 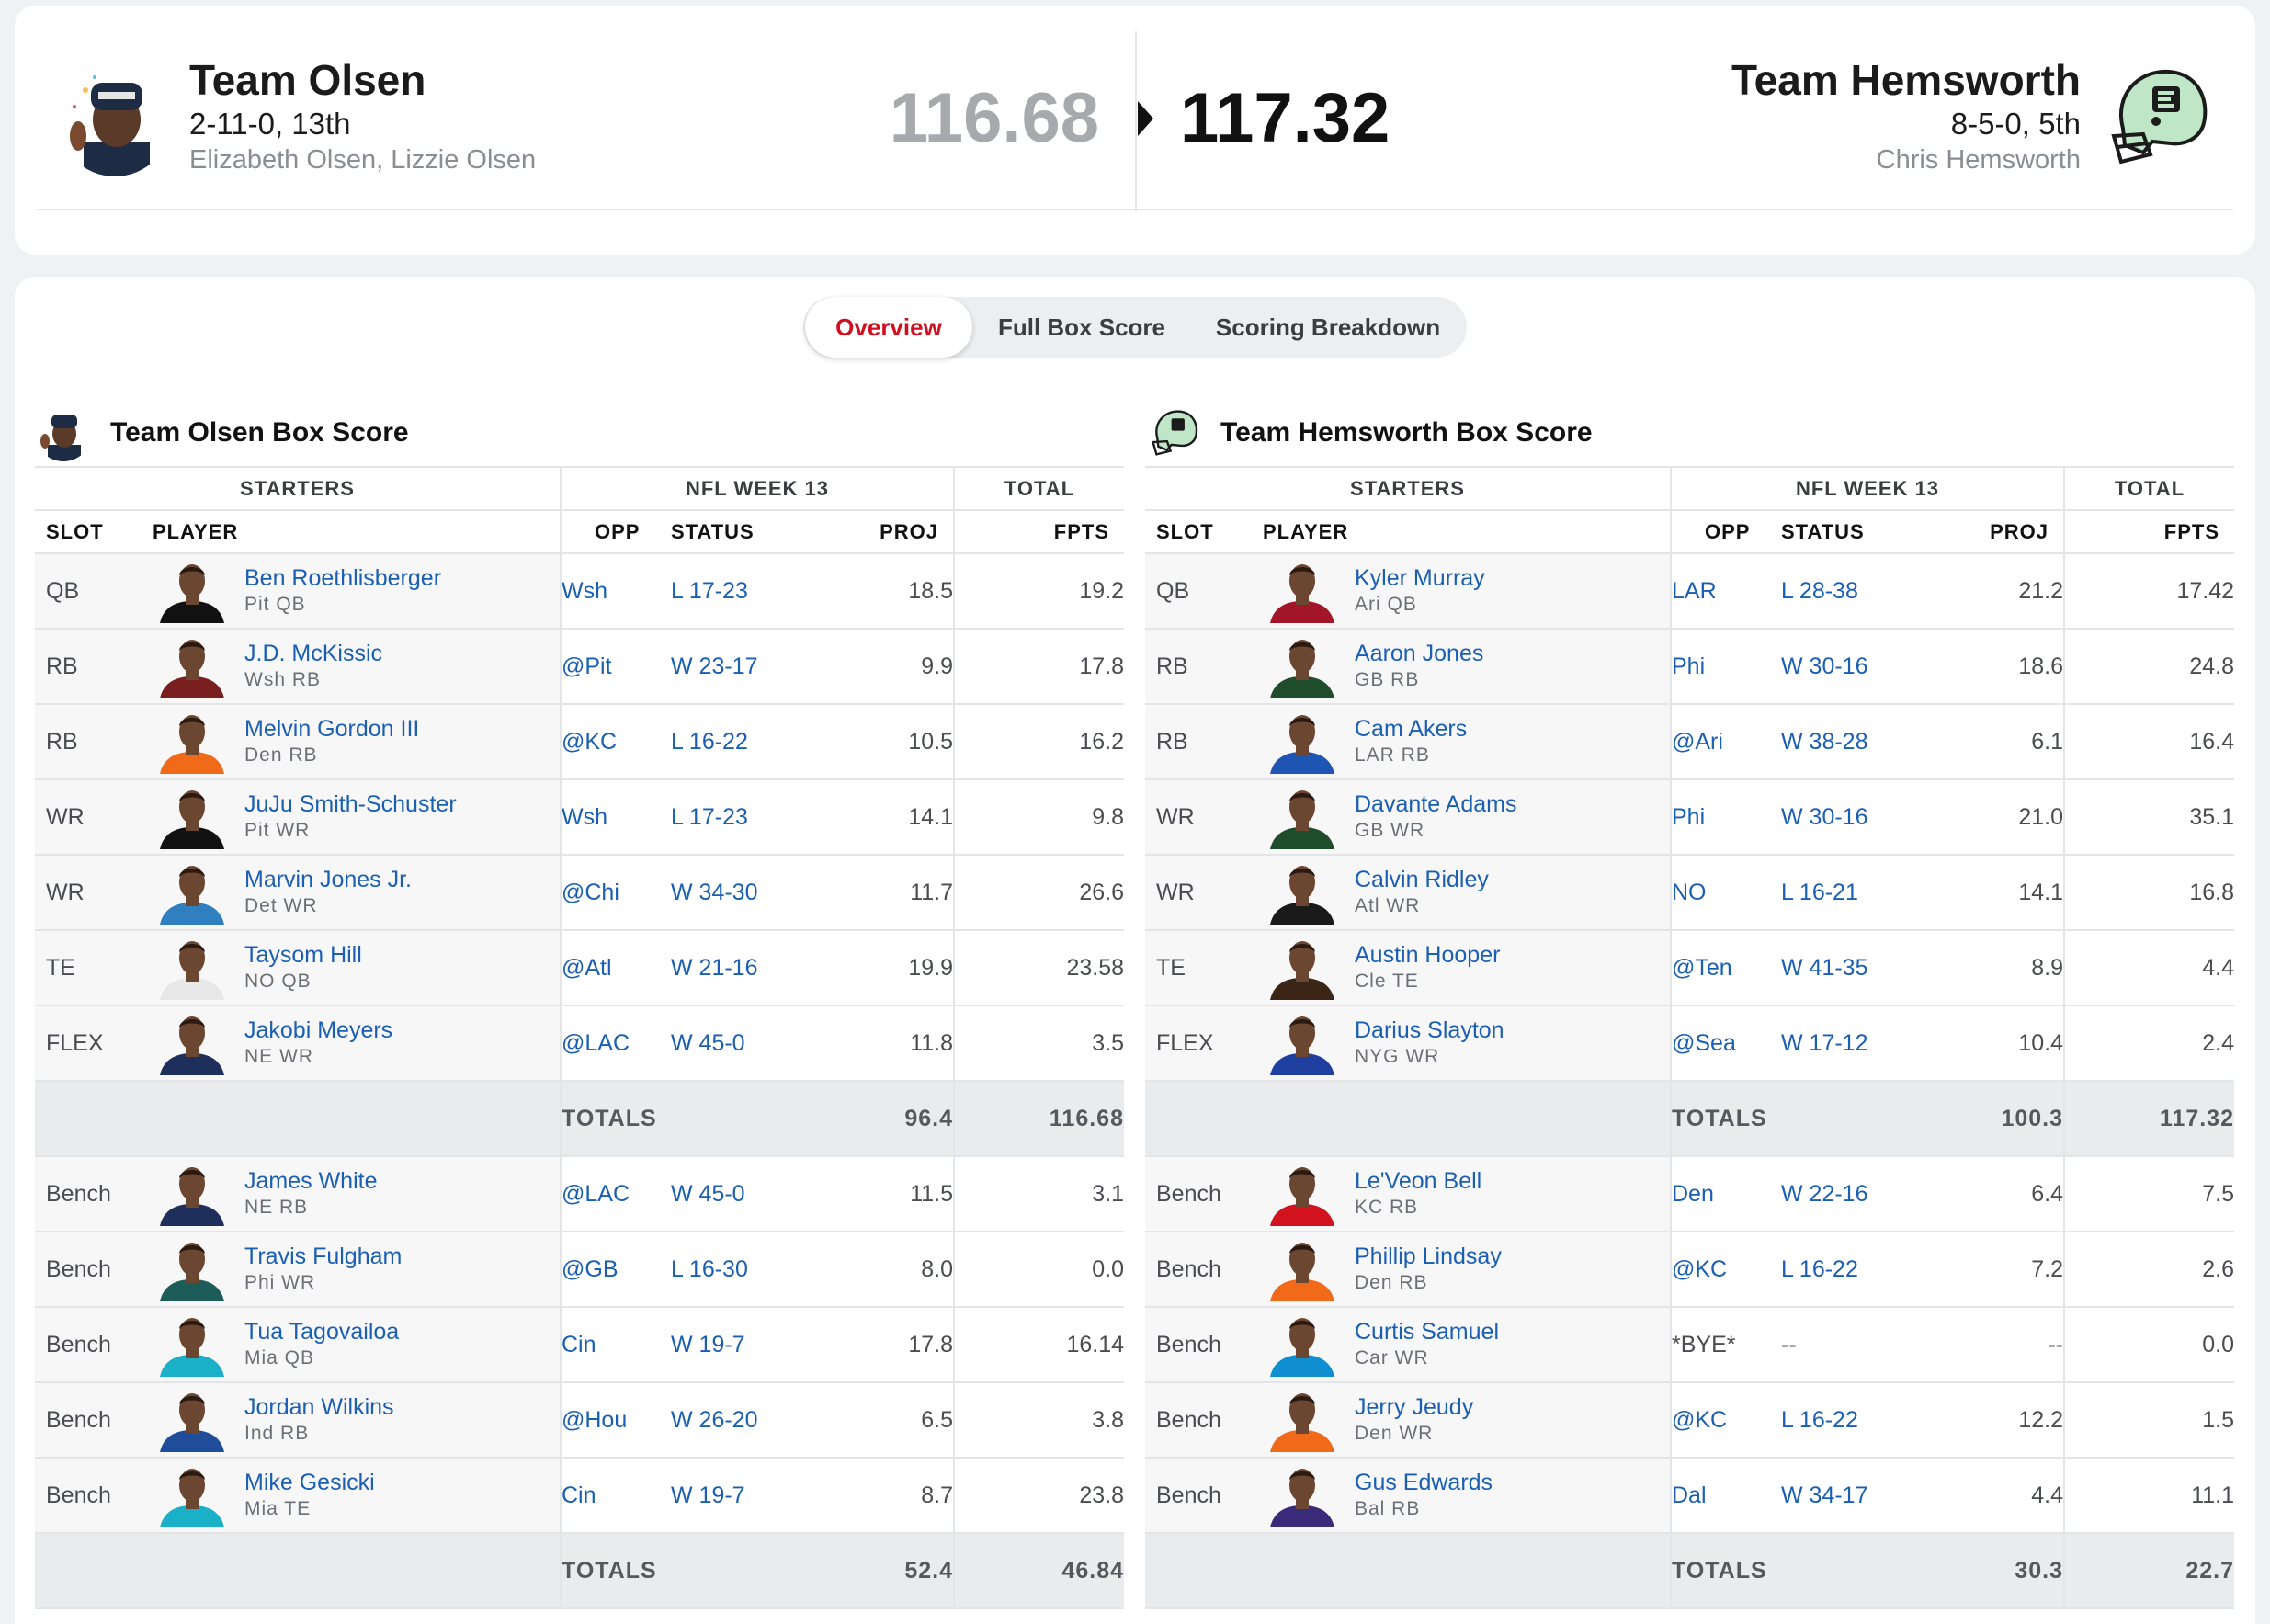 I want to click on game-status-link: W 17-12, so click(x=1871, y=1044).